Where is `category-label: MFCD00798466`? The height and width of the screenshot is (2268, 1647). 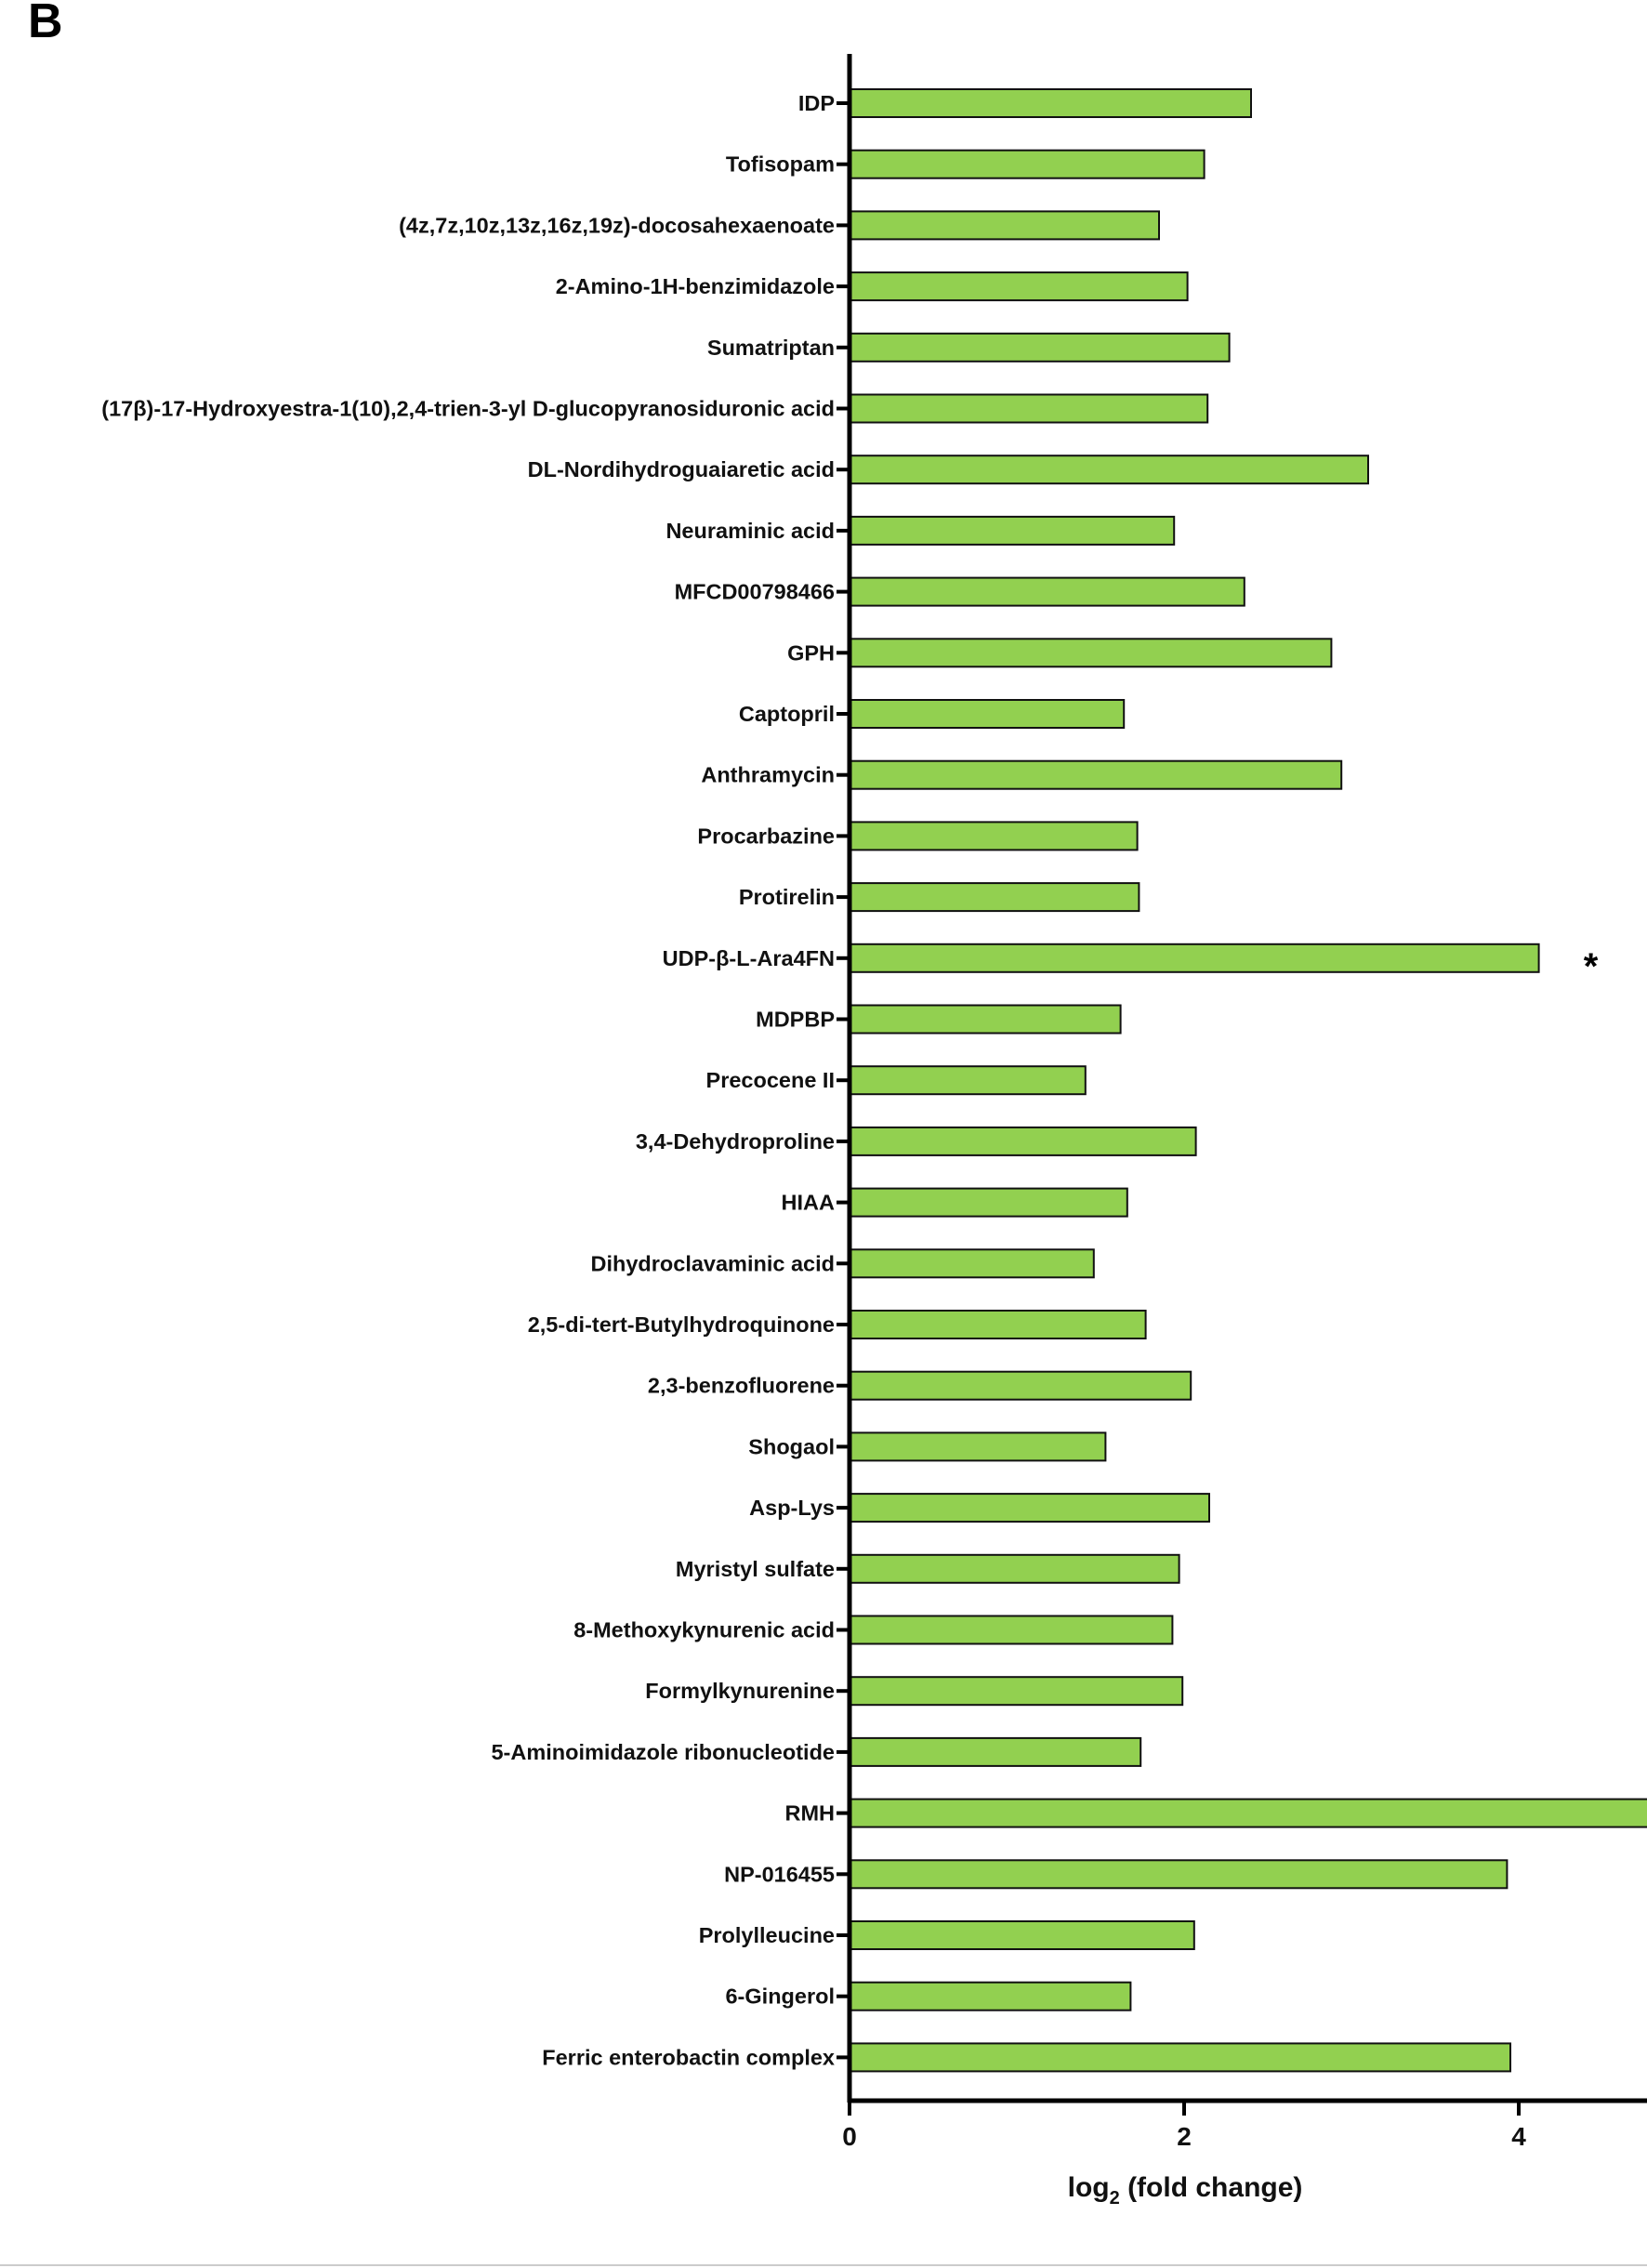
category-label: MFCD00798466 is located at coordinates (755, 592).